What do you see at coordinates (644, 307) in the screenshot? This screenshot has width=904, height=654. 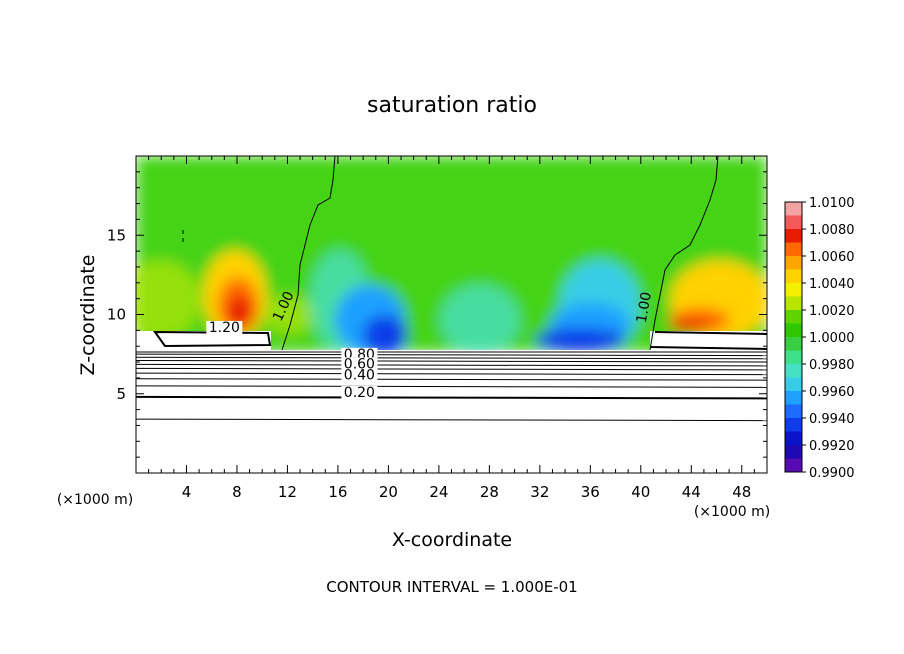 I see `contour-label: 1.00` at bounding box center [644, 307].